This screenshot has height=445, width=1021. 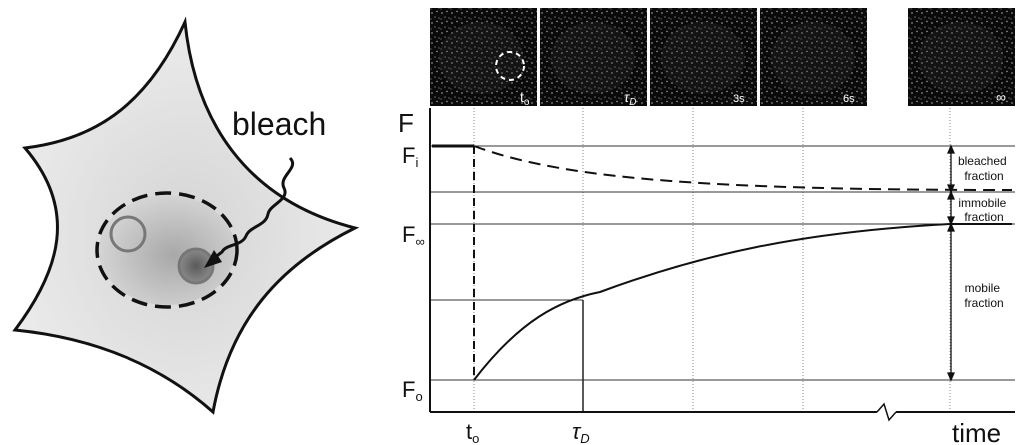 What do you see at coordinates (703, 57) in the screenshot?
I see `frame-3s: 3s` at bounding box center [703, 57].